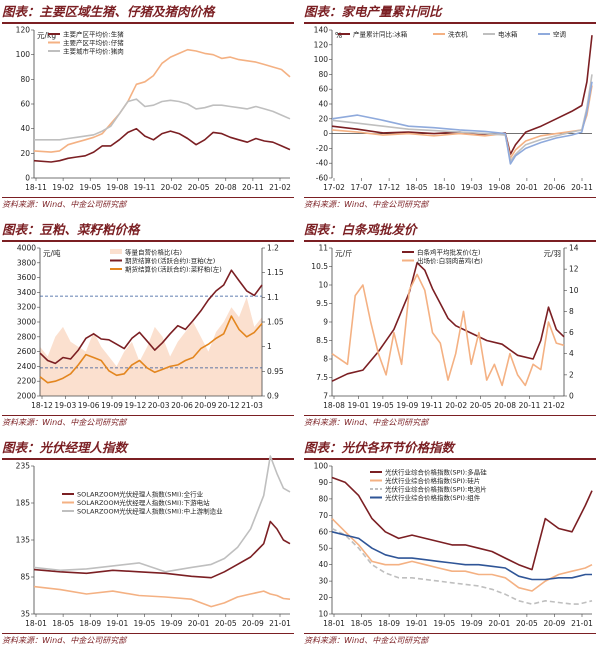  I want to click on y2-tick-label: 12, so click(574, 269).